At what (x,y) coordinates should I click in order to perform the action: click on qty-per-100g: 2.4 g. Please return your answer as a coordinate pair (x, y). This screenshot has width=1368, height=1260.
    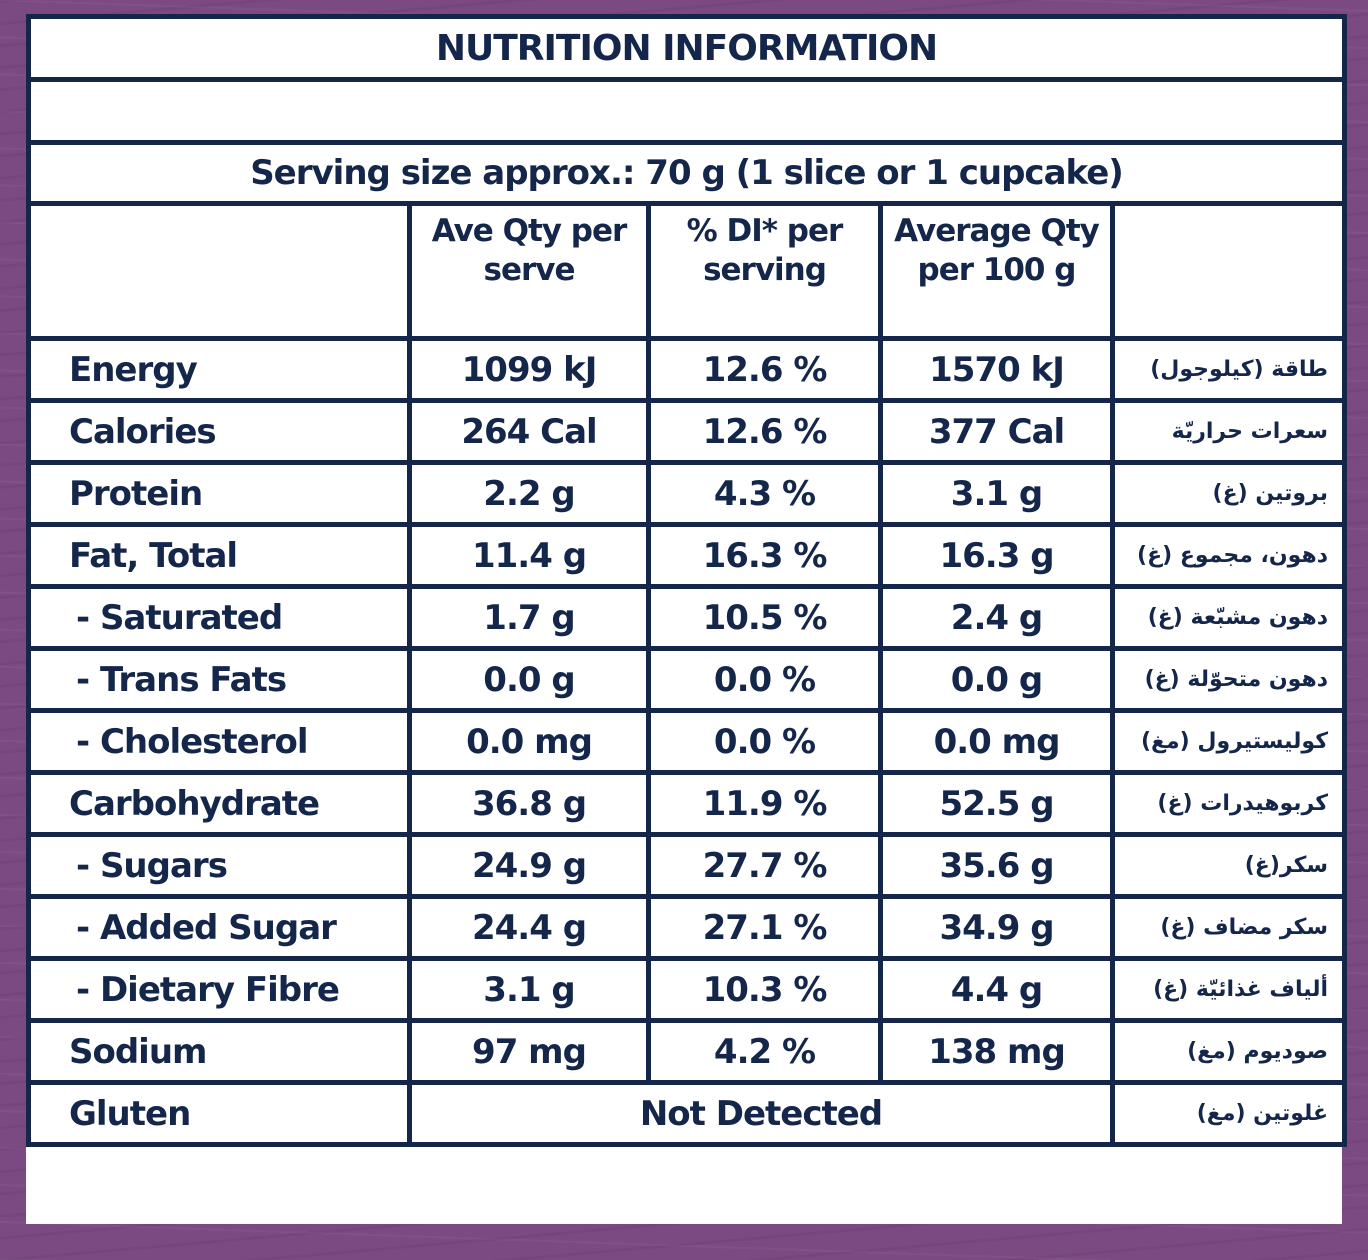
    Looking at the image, I should click on (996, 617).